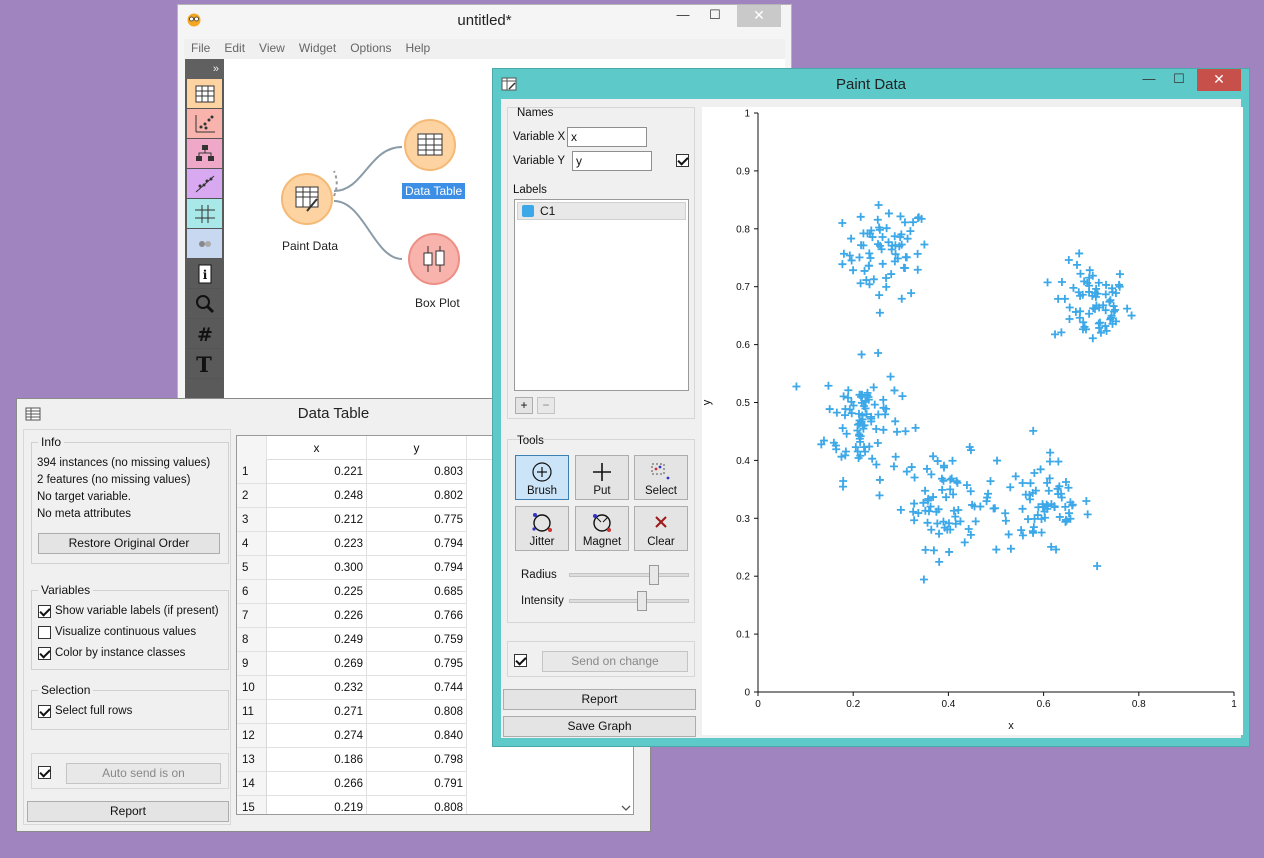  I want to click on row-index: 8, so click(252, 640).